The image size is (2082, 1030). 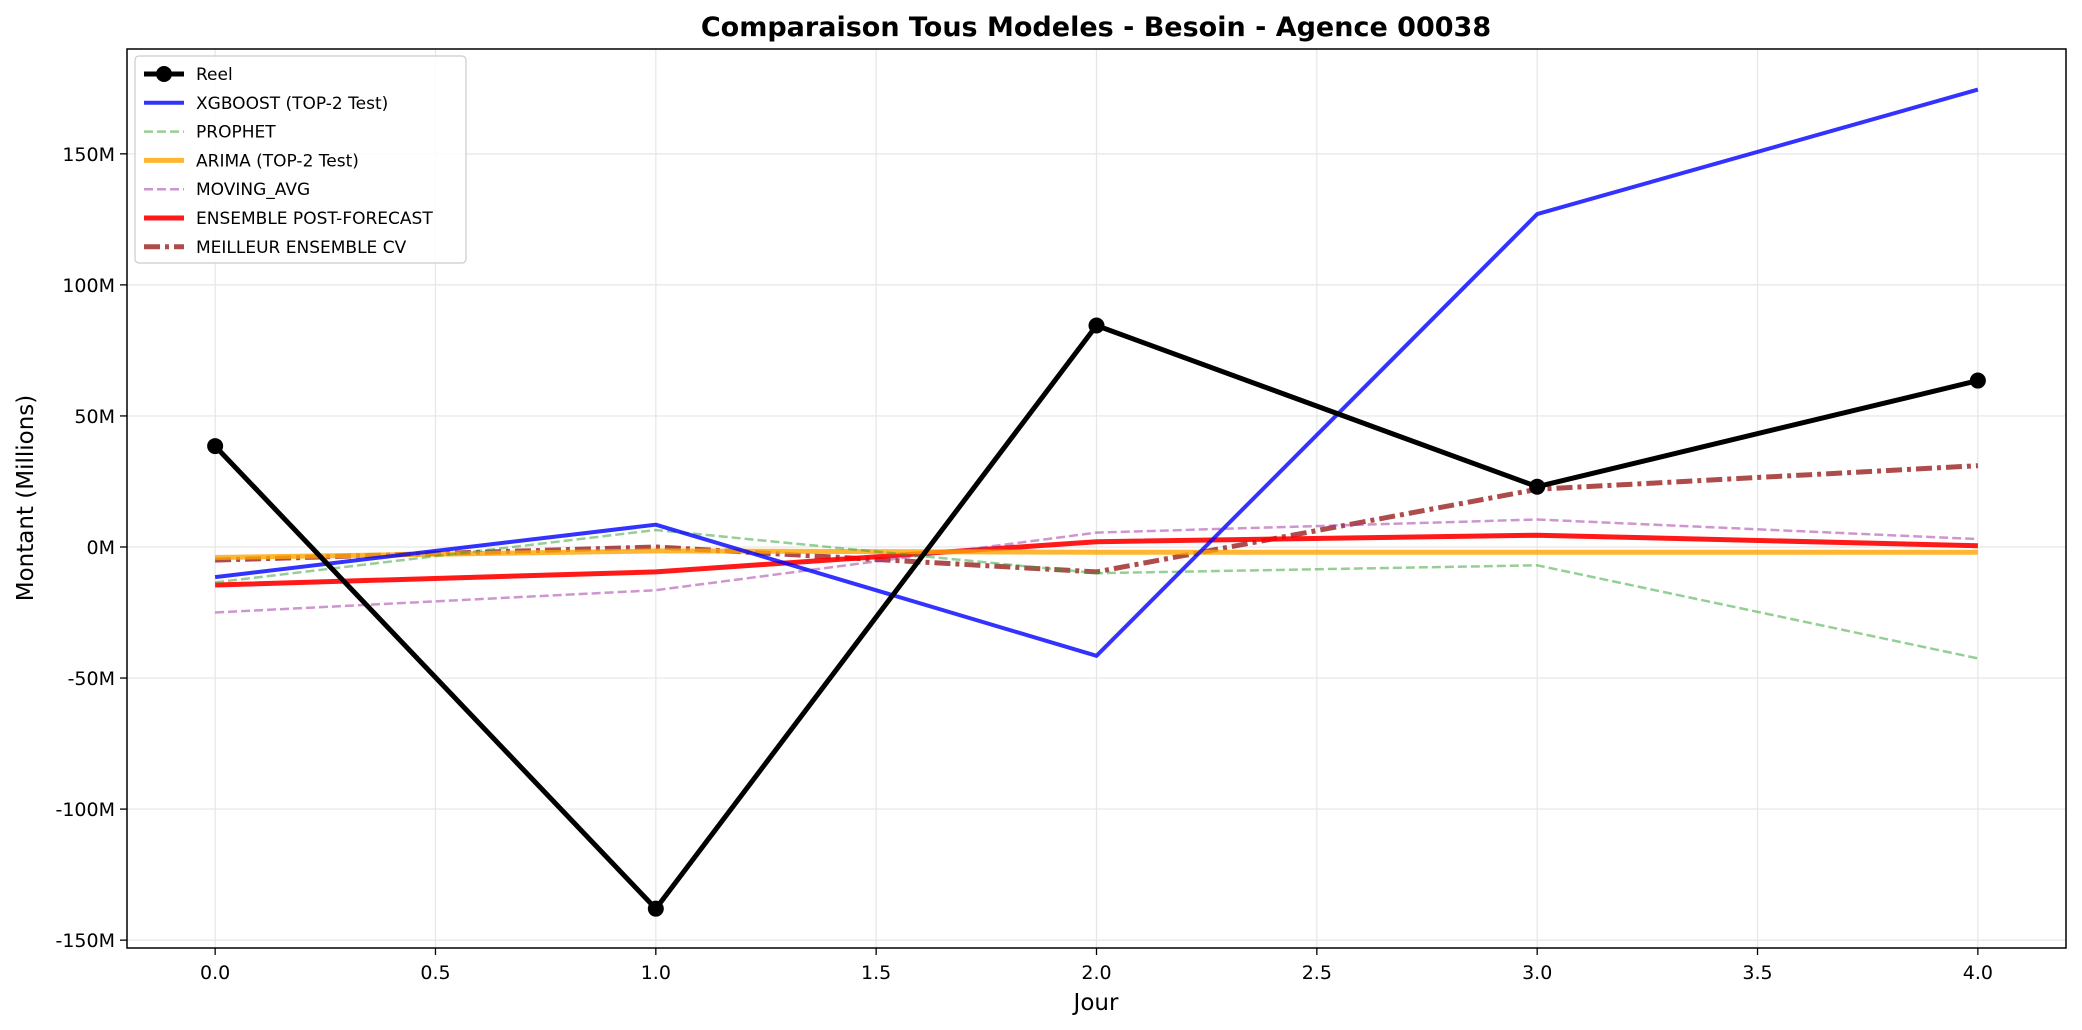 I want to click on x-tick-label: 3.0, so click(x=1537, y=973).